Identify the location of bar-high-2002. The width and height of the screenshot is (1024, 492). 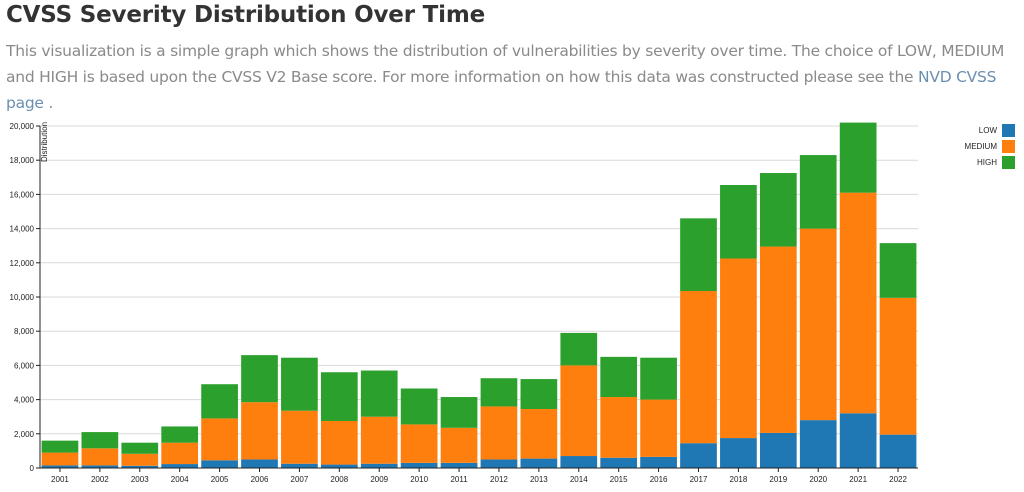
(100, 440).